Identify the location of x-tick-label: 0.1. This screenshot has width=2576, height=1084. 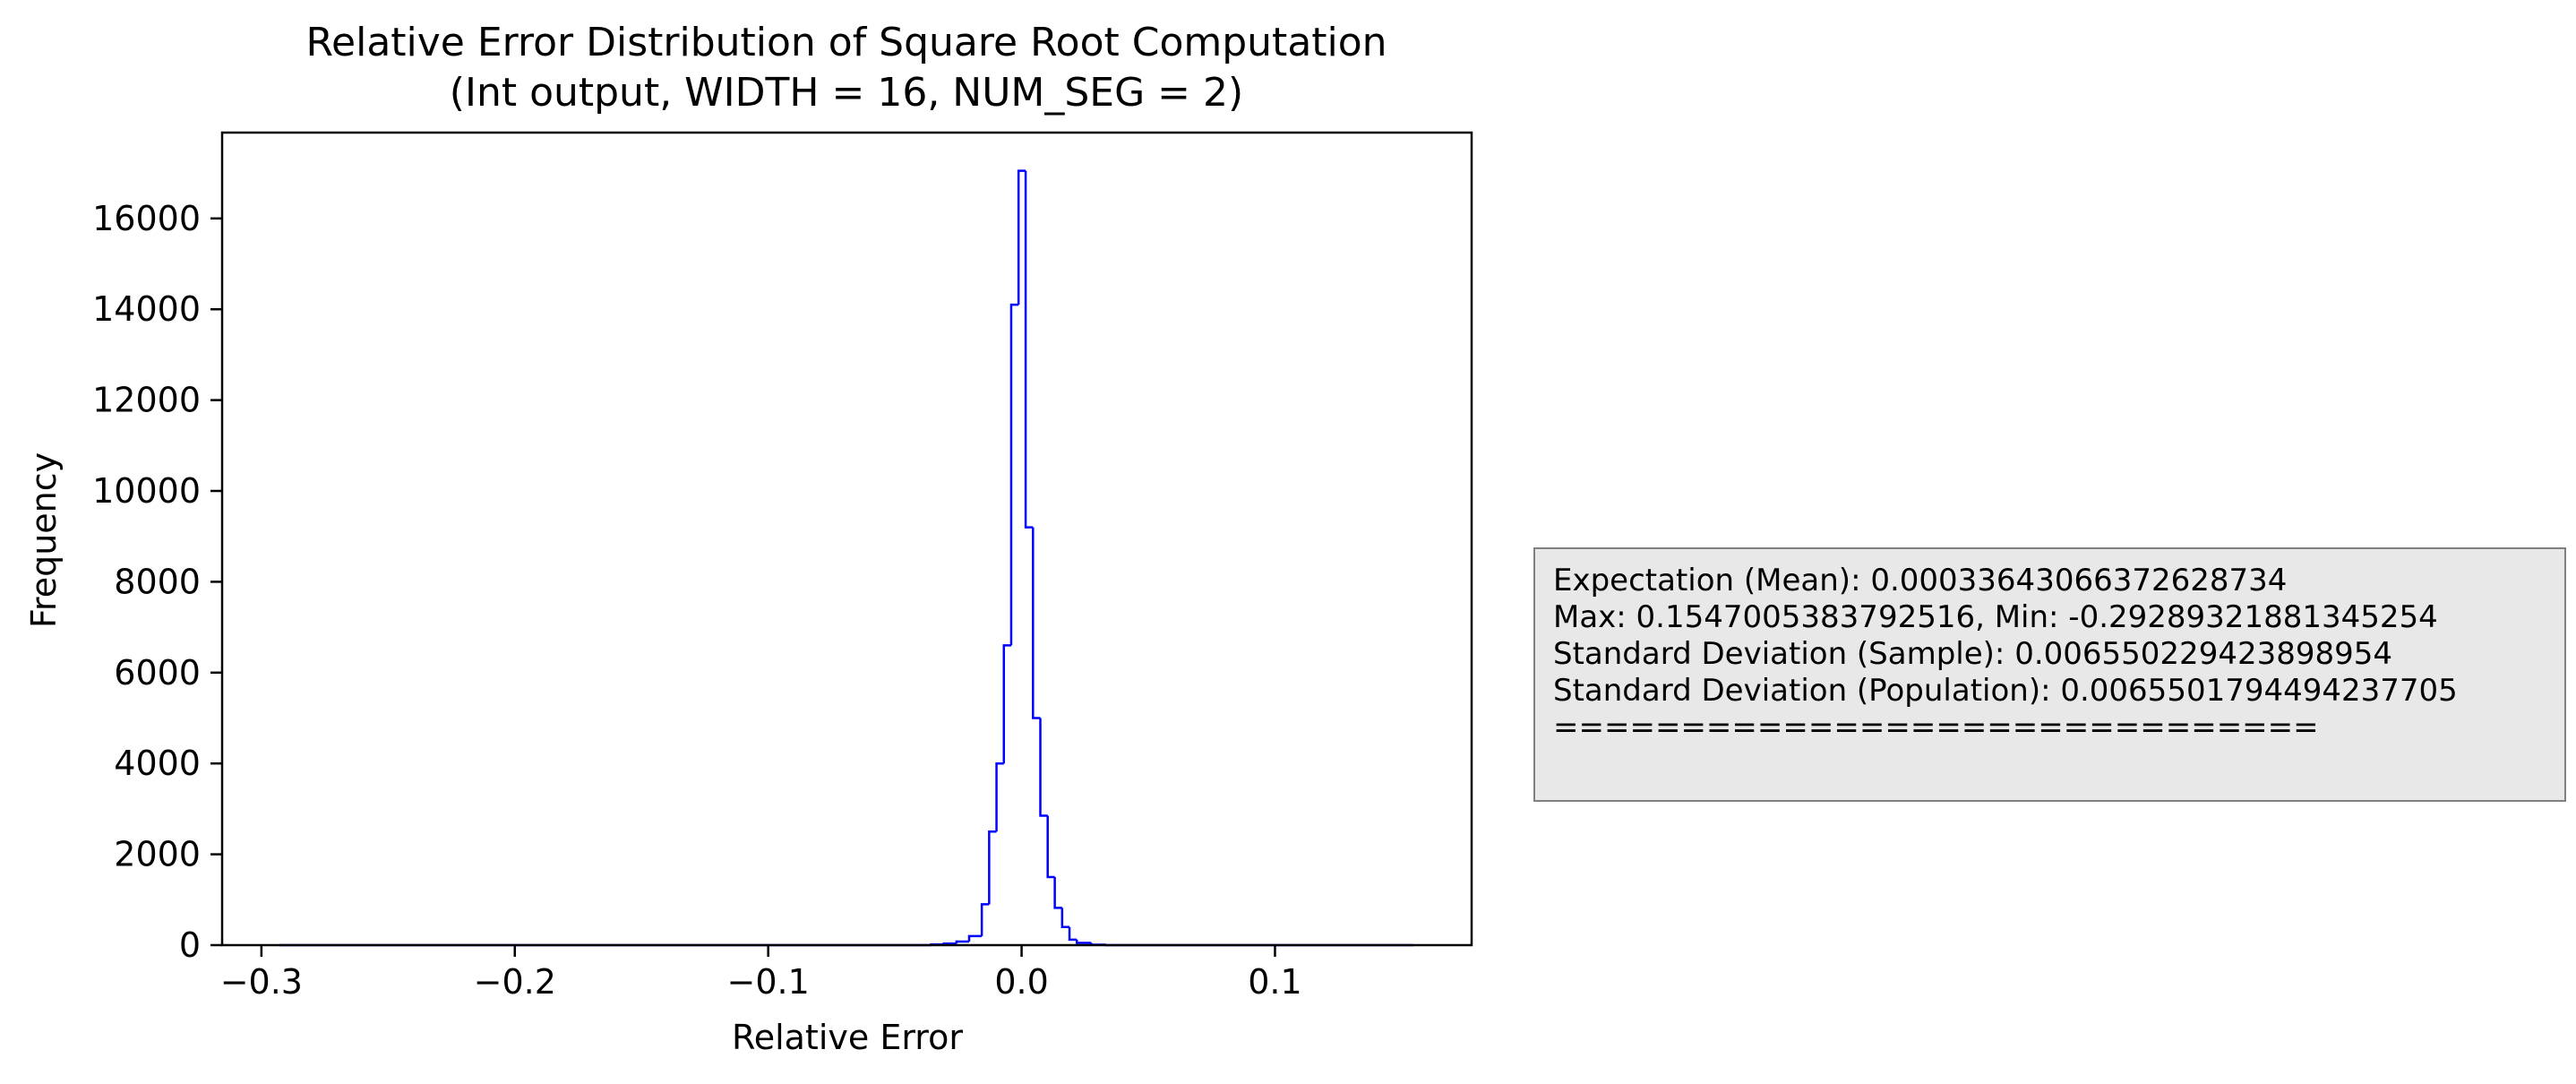
(1274, 982).